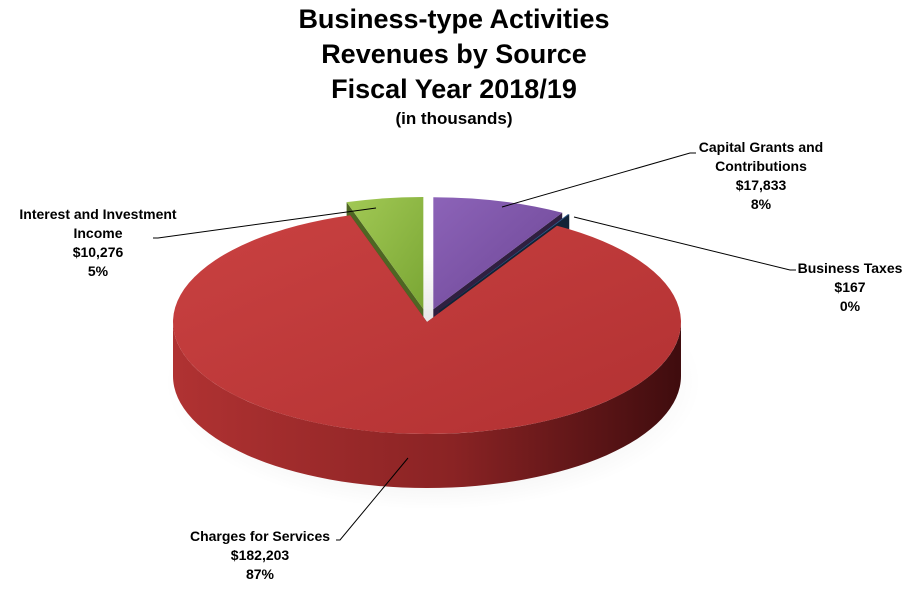 Image resolution: width=908 pixels, height=589 pixels. What do you see at coordinates (98, 271) in the screenshot?
I see `label-interest-percent: 5%` at bounding box center [98, 271].